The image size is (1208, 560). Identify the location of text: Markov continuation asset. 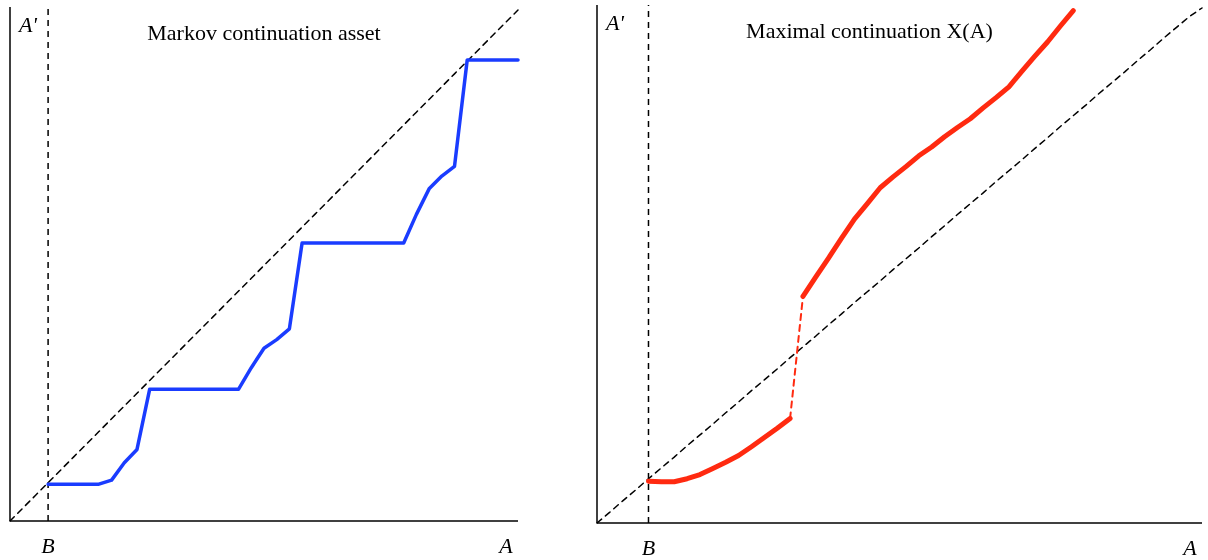
(264, 32).